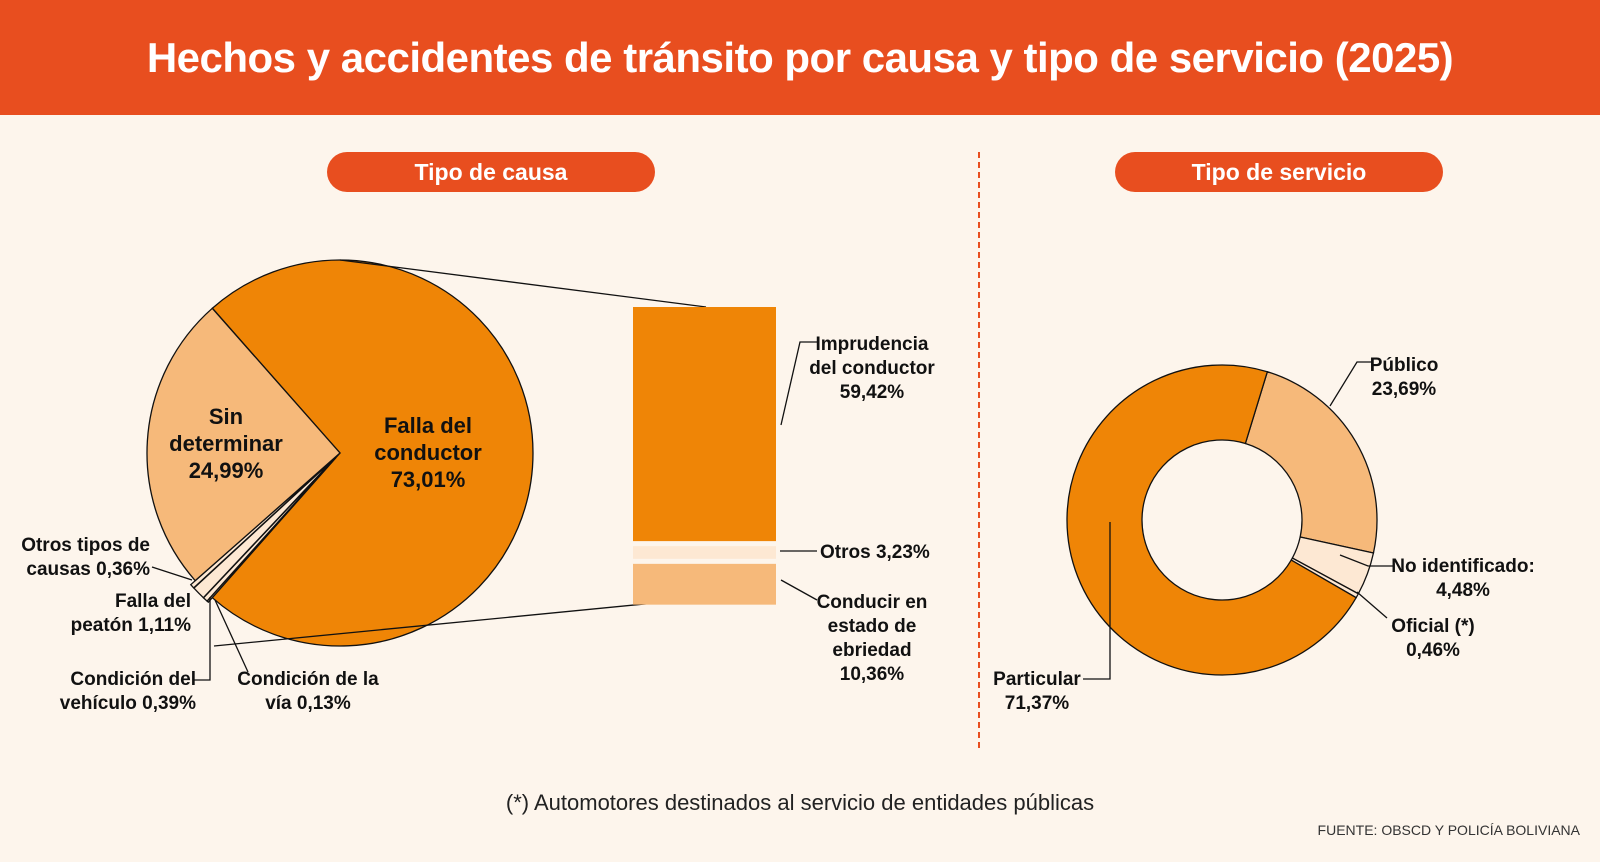 Image resolution: width=1600 pixels, height=862 pixels. Describe the element at coordinates (85, 557) in the screenshot. I see `label-otros-causas: Otros tipos de causas 0,36%` at that location.